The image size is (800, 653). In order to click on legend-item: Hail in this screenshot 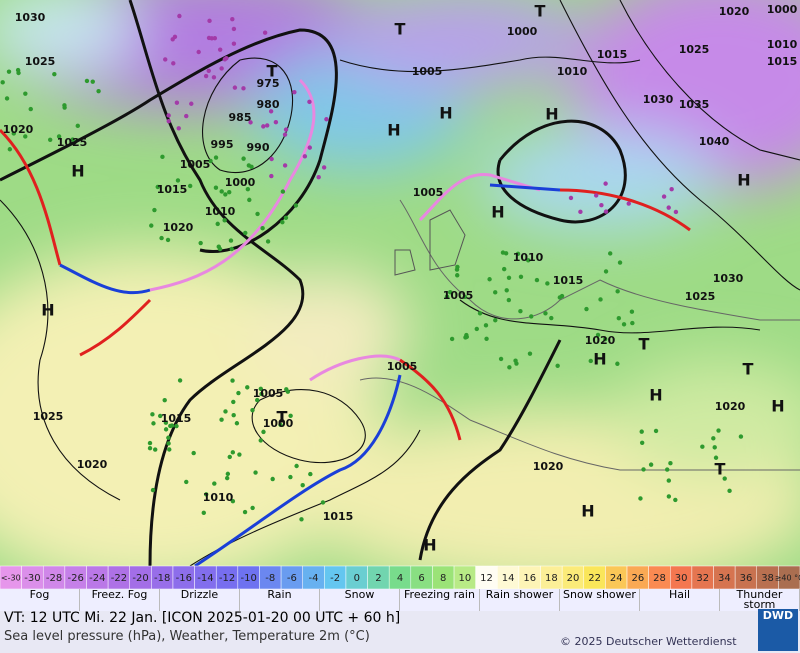, I will do `click(680, 600)`.